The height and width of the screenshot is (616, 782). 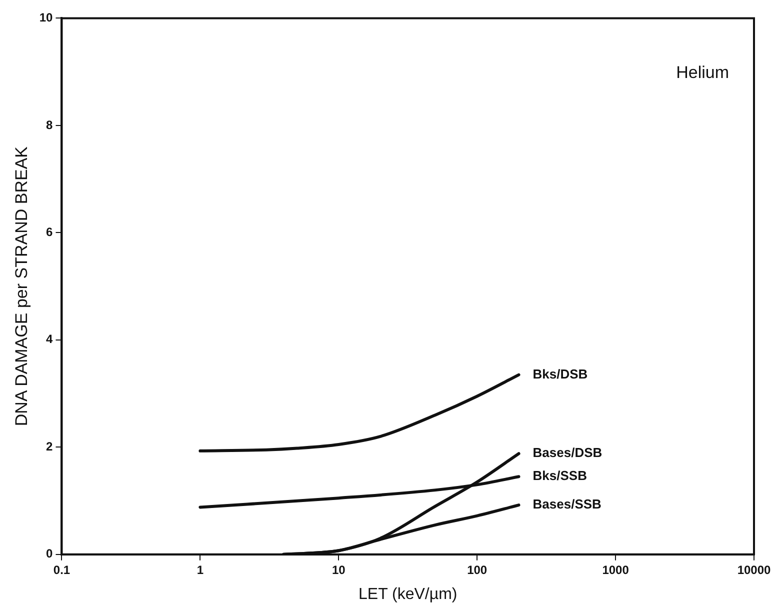 I want to click on y-tick-label: 2, so click(x=50, y=446).